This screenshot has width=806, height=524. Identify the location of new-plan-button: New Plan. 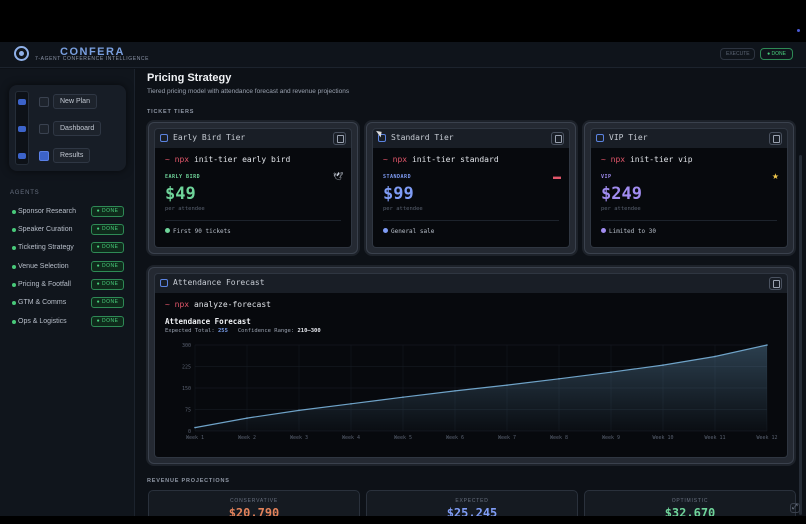
(75, 101).